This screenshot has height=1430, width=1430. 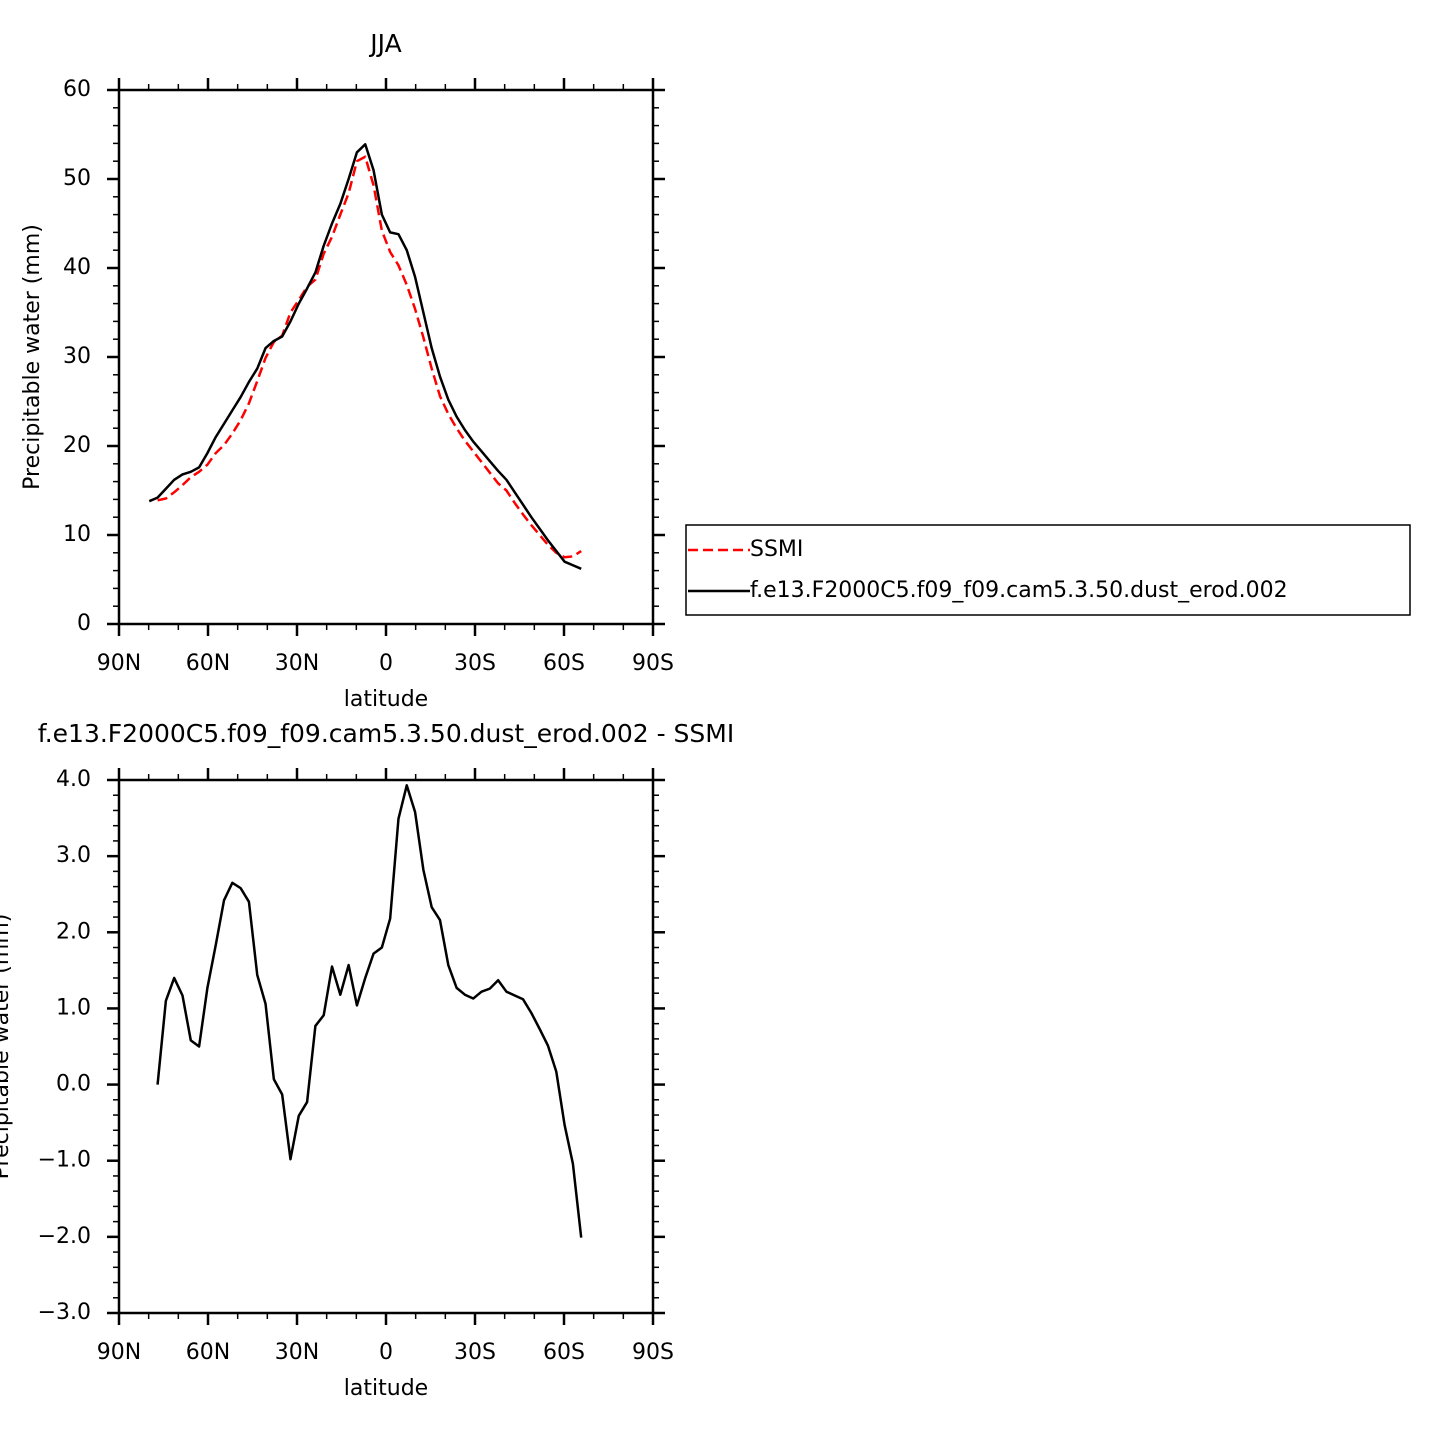 What do you see at coordinates (77, 178) in the screenshot?
I see `y-tick-label: 50` at bounding box center [77, 178].